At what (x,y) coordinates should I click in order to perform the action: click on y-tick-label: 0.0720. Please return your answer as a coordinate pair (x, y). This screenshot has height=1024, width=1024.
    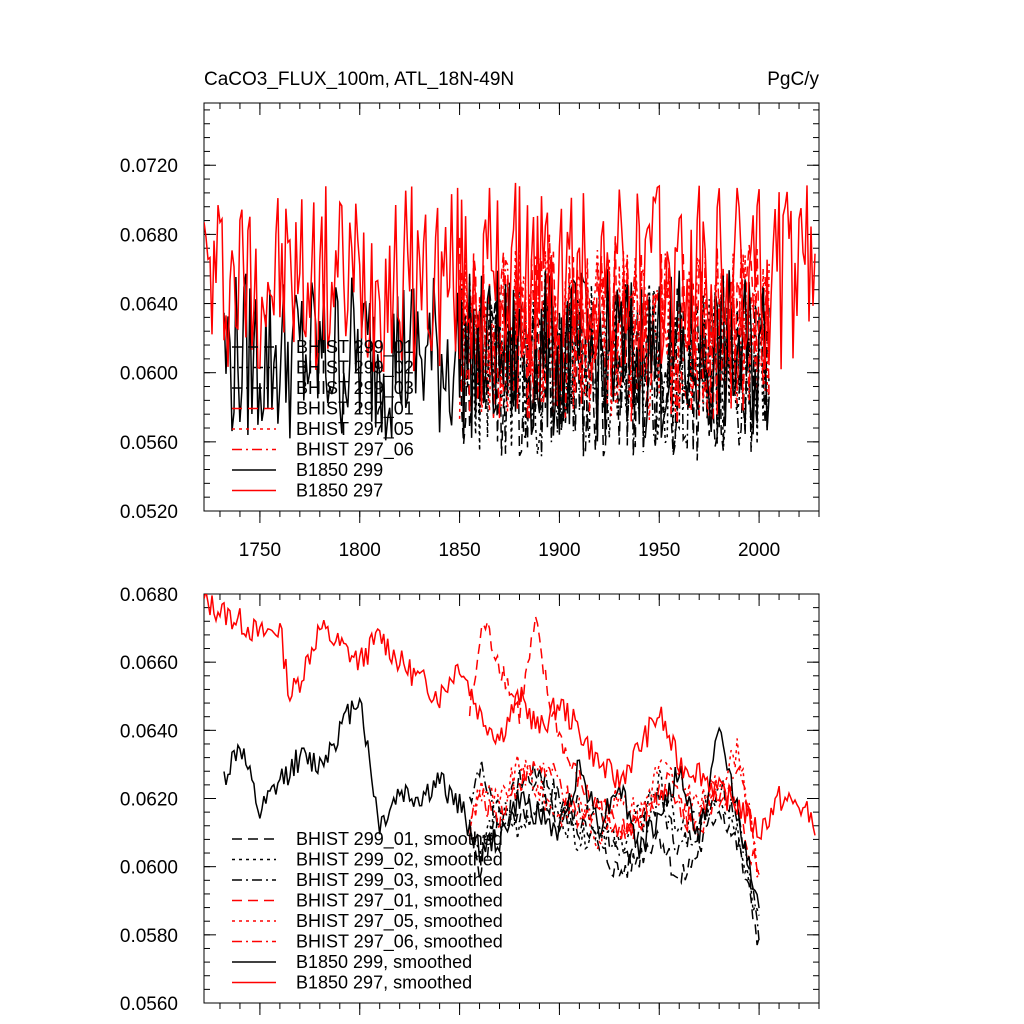
    Looking at the image, I should click on (149, 166).